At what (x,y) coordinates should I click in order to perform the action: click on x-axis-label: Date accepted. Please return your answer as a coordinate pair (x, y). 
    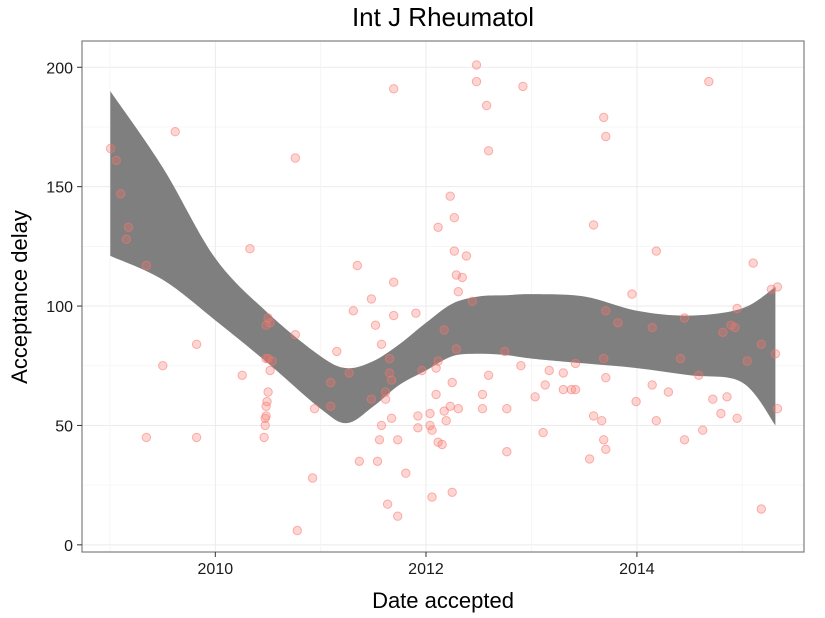
    Looking at the image, I should click on (443, 600).